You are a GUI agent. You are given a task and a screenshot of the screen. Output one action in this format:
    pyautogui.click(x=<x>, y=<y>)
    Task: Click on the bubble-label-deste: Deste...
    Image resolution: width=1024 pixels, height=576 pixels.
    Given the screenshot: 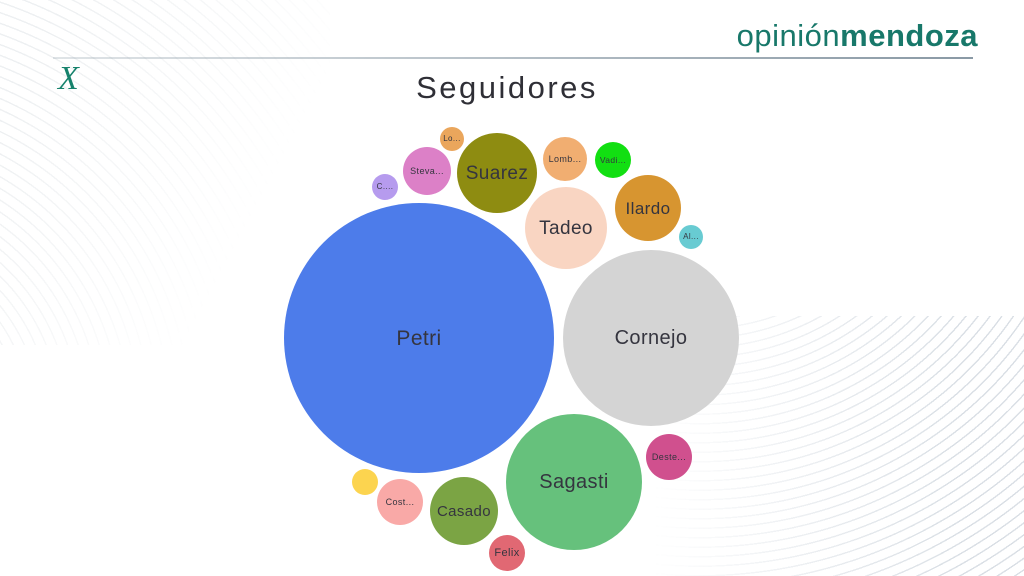 What is the action you would take?
    pyautogui.click(x=669, y=456)
    